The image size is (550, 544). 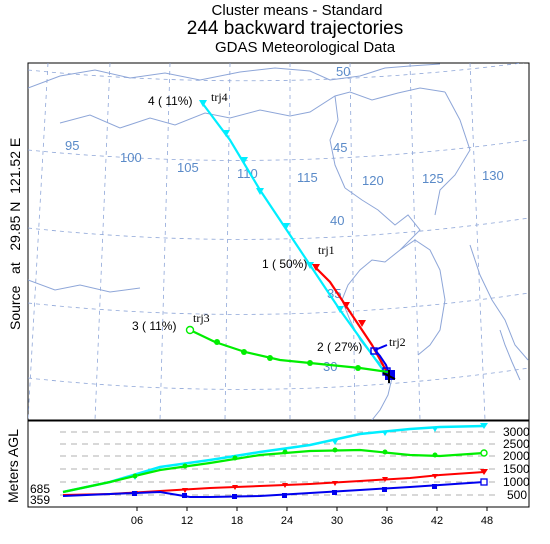 I want to click on trajectory-trj3, so click(x=287, y=349).